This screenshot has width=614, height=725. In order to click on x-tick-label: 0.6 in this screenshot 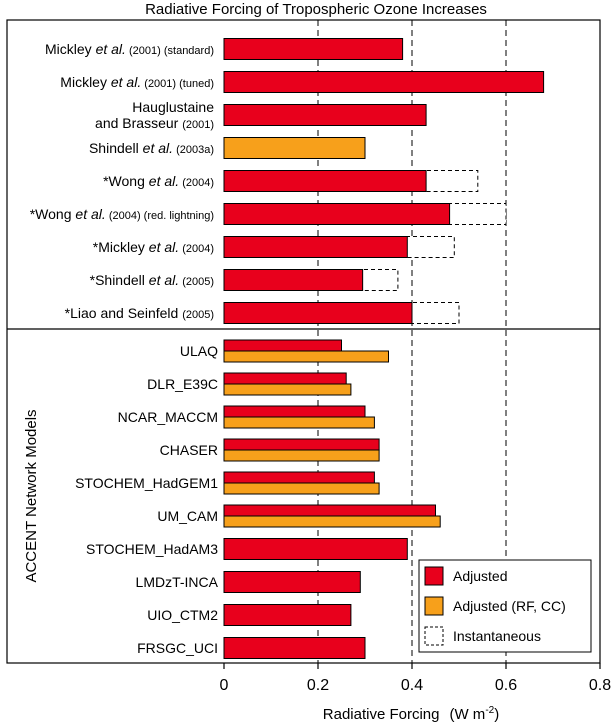, I will do `click(506, 685)`.